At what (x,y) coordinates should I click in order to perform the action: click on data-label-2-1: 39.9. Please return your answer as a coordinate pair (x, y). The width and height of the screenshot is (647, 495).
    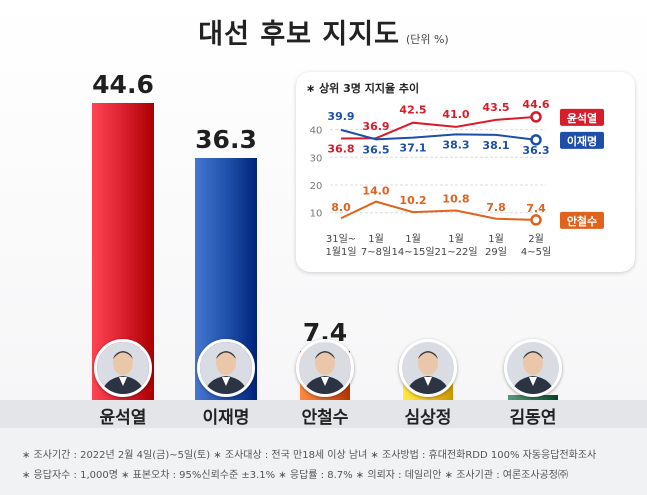
    Looking at the image, I should click on (340, 116).